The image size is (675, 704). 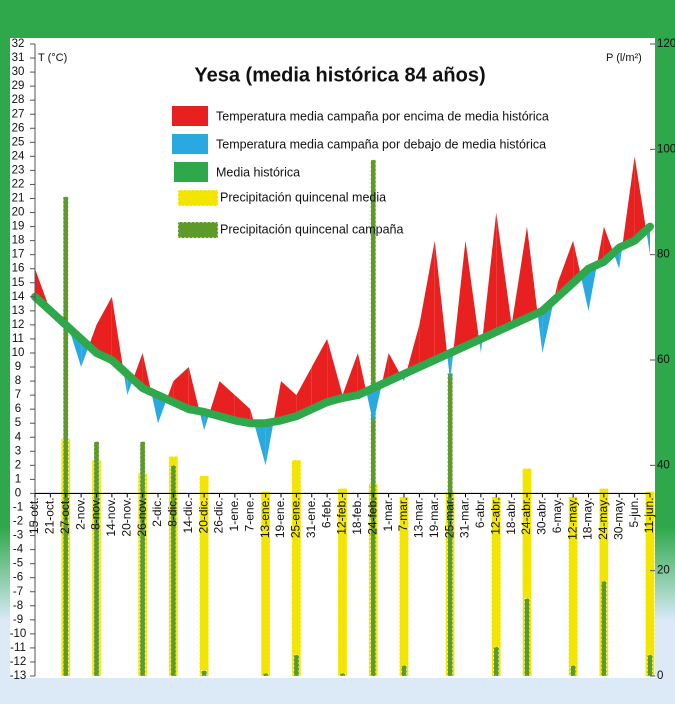 What do you see at coordinates (403, 514) in the screenshot?
I see `x-tick-label: 7-mar.` at bounding box center [403, 514].